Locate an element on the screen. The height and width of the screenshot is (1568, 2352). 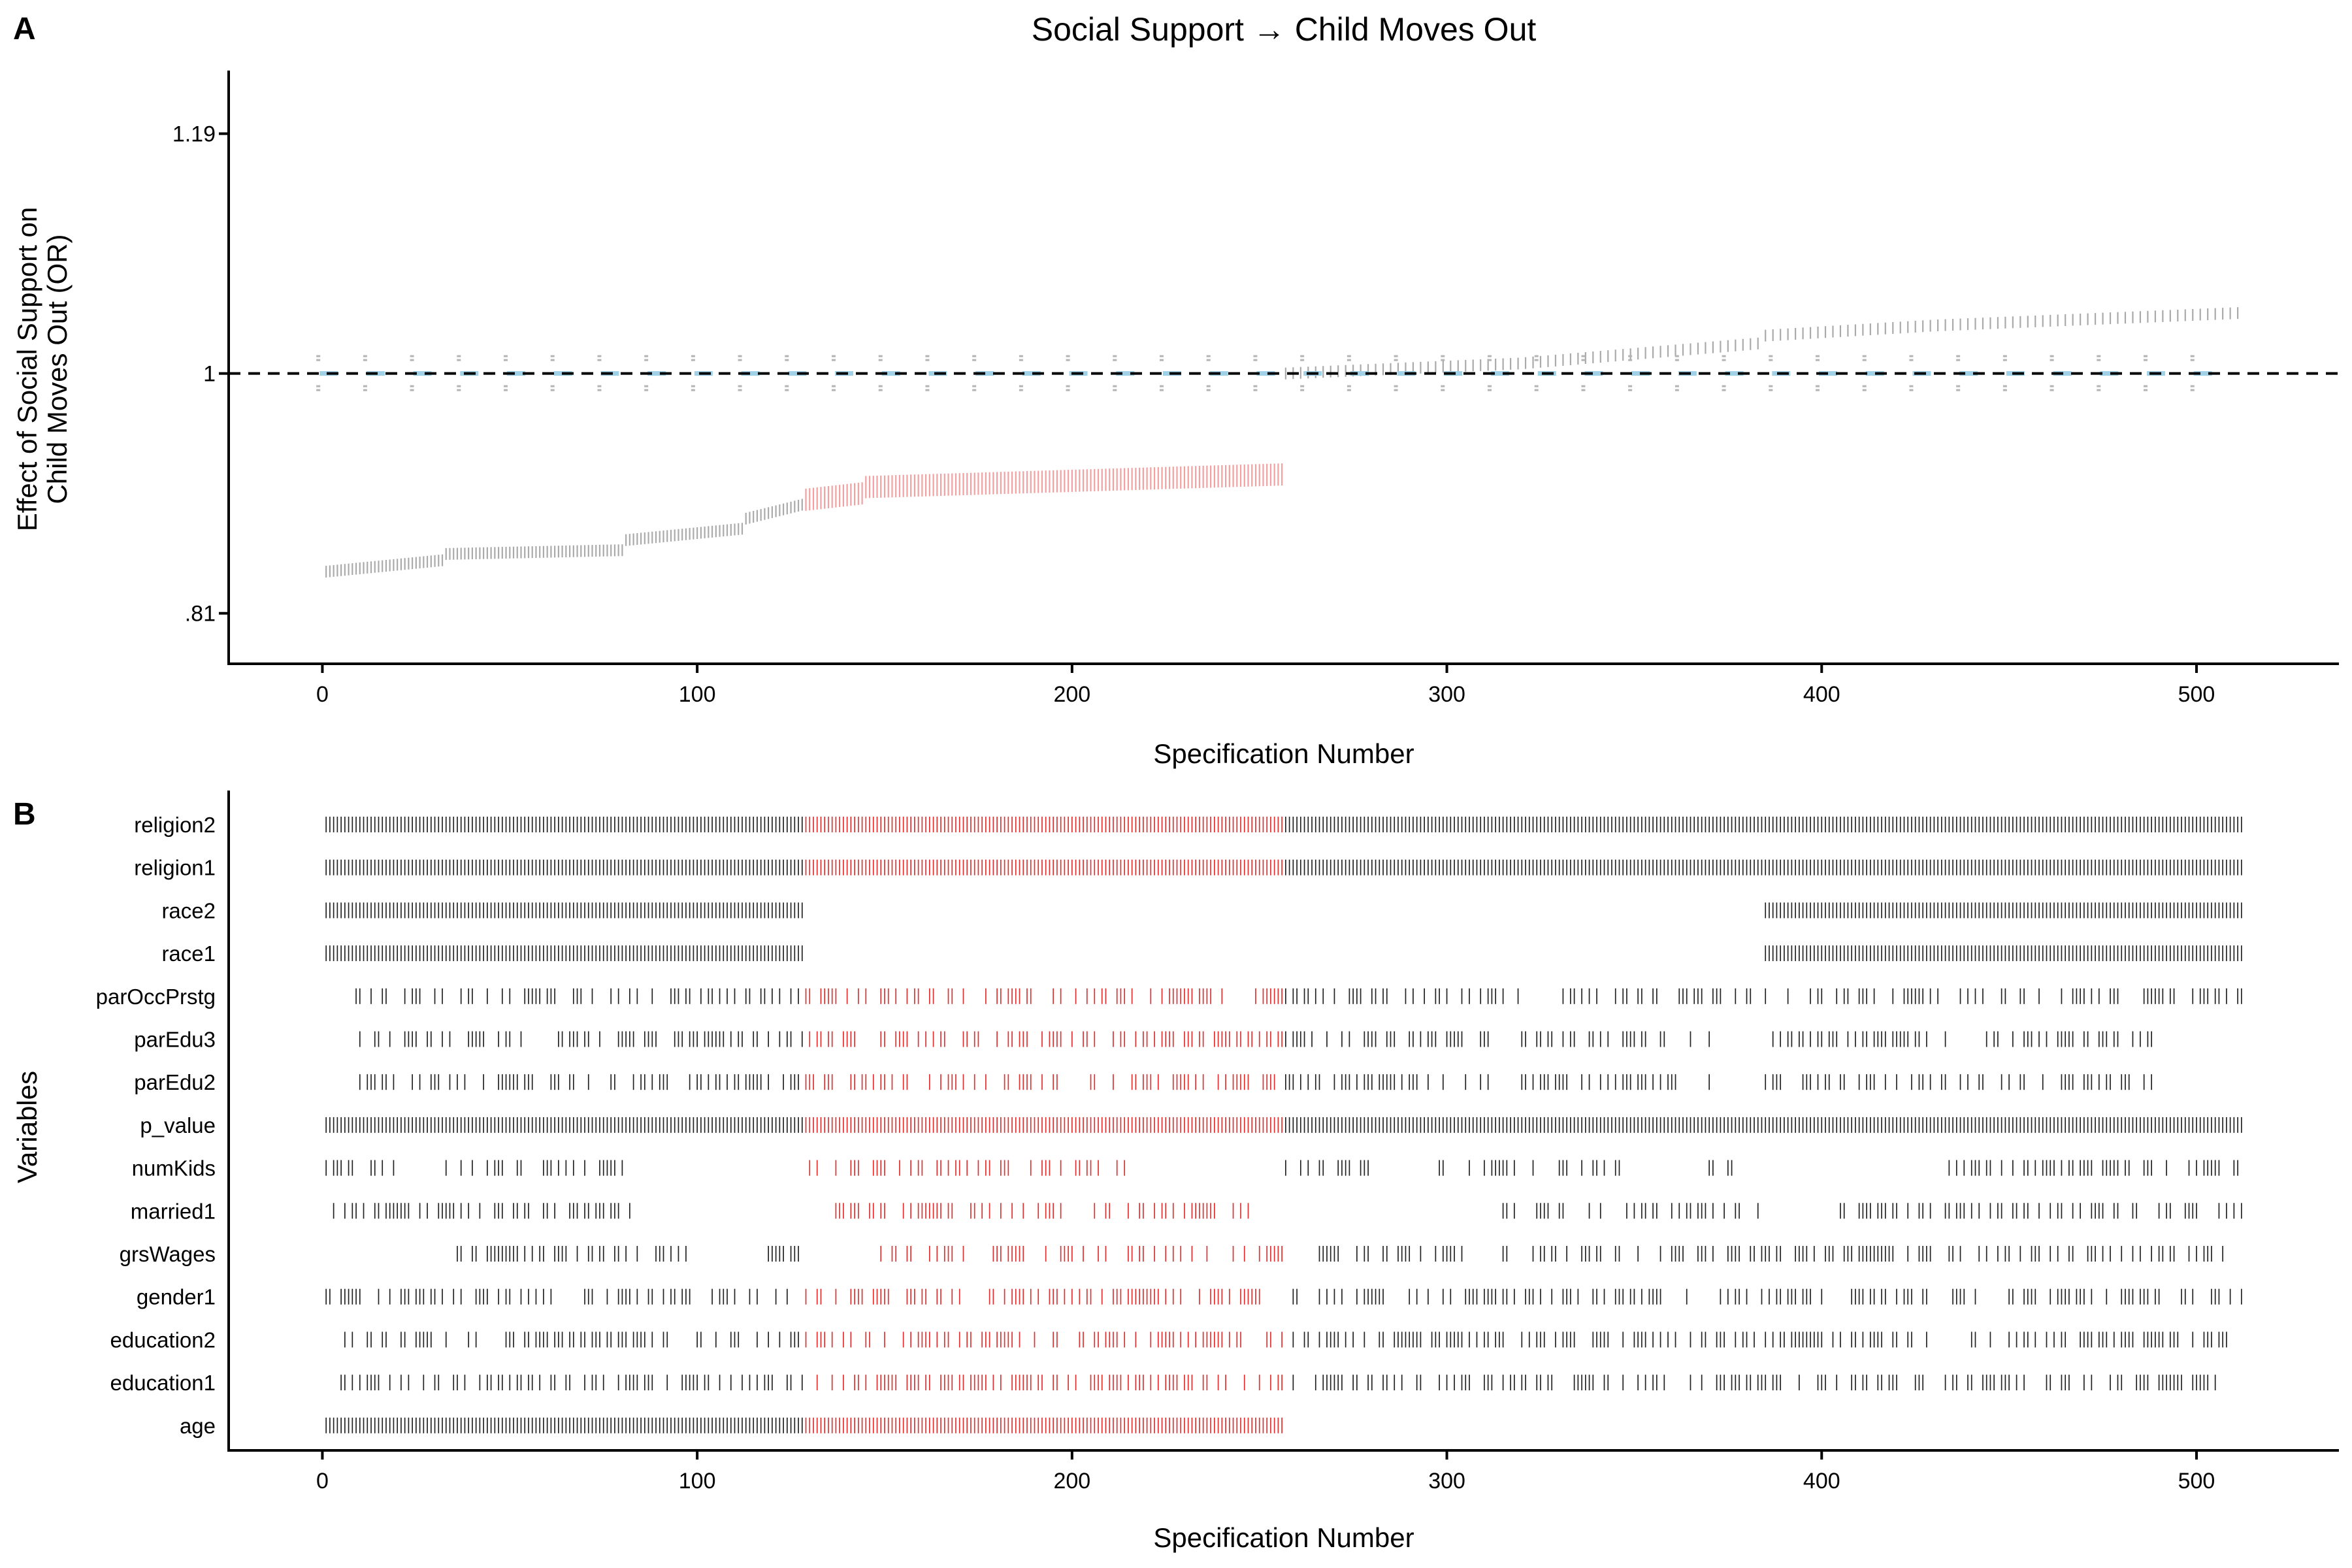
chart-b-variable-label: parEdu2 is located at coordinates (175, 1082).